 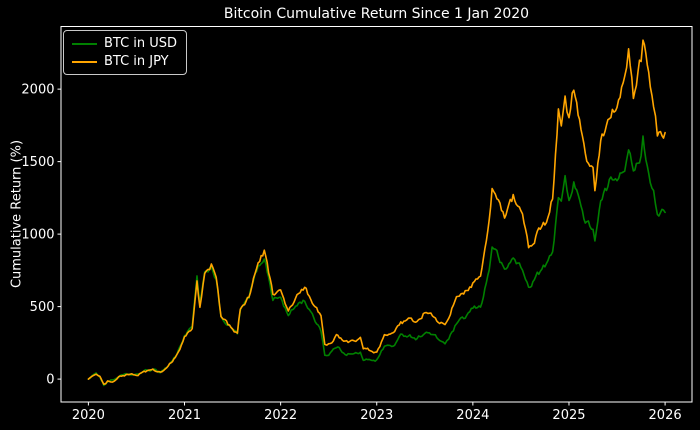 What do you see at coordinates (88, 415) in the screenshot?
I see `x-tick-label: 2020` at bounding box center [88, 415].